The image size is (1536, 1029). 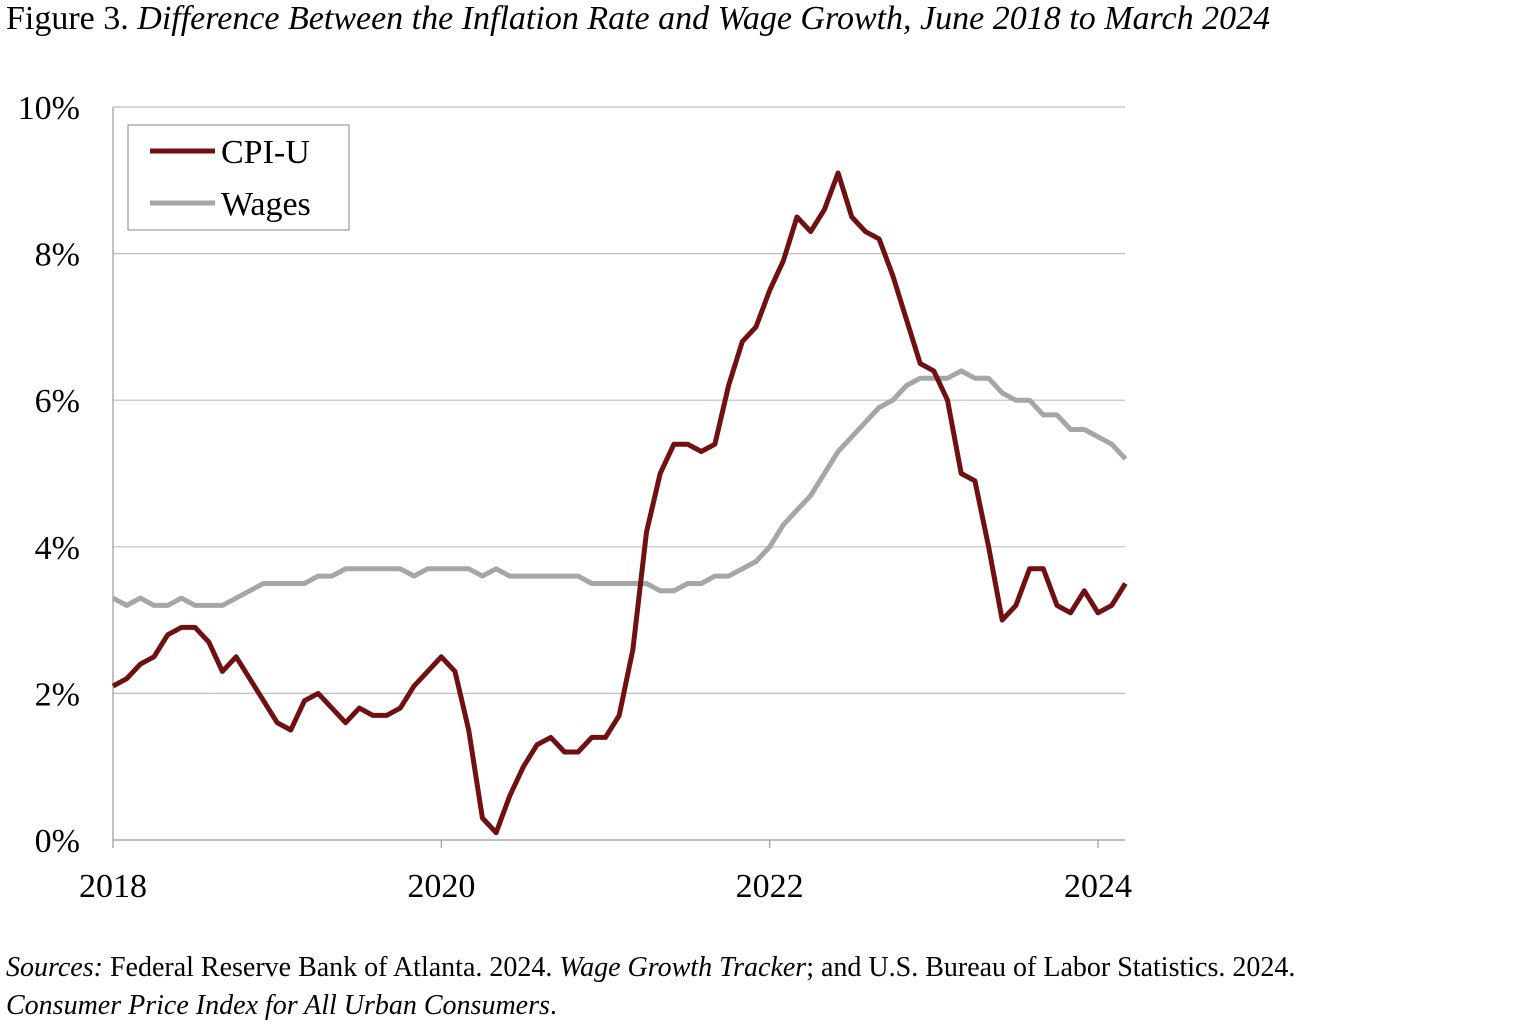 What do you see at coordinates (1098, 886) in the screenshot?
I see `x-tick-label: 2024` at bounding box center [1098, 886].